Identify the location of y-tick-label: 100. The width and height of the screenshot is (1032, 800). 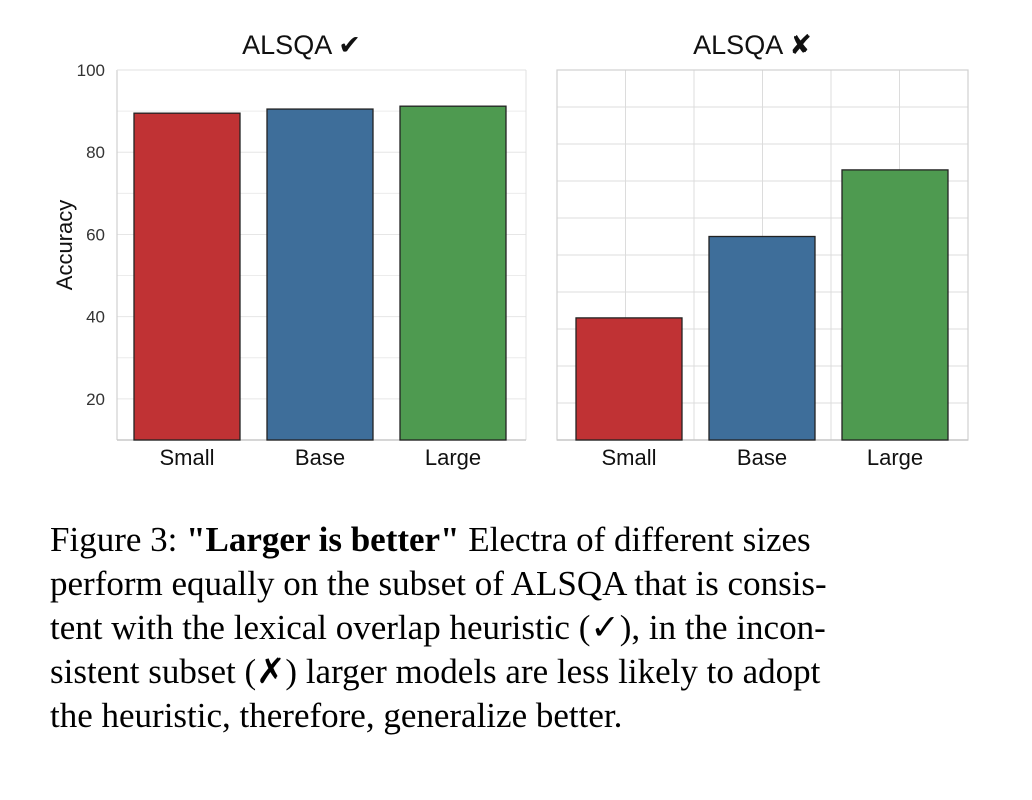
(91, 70).